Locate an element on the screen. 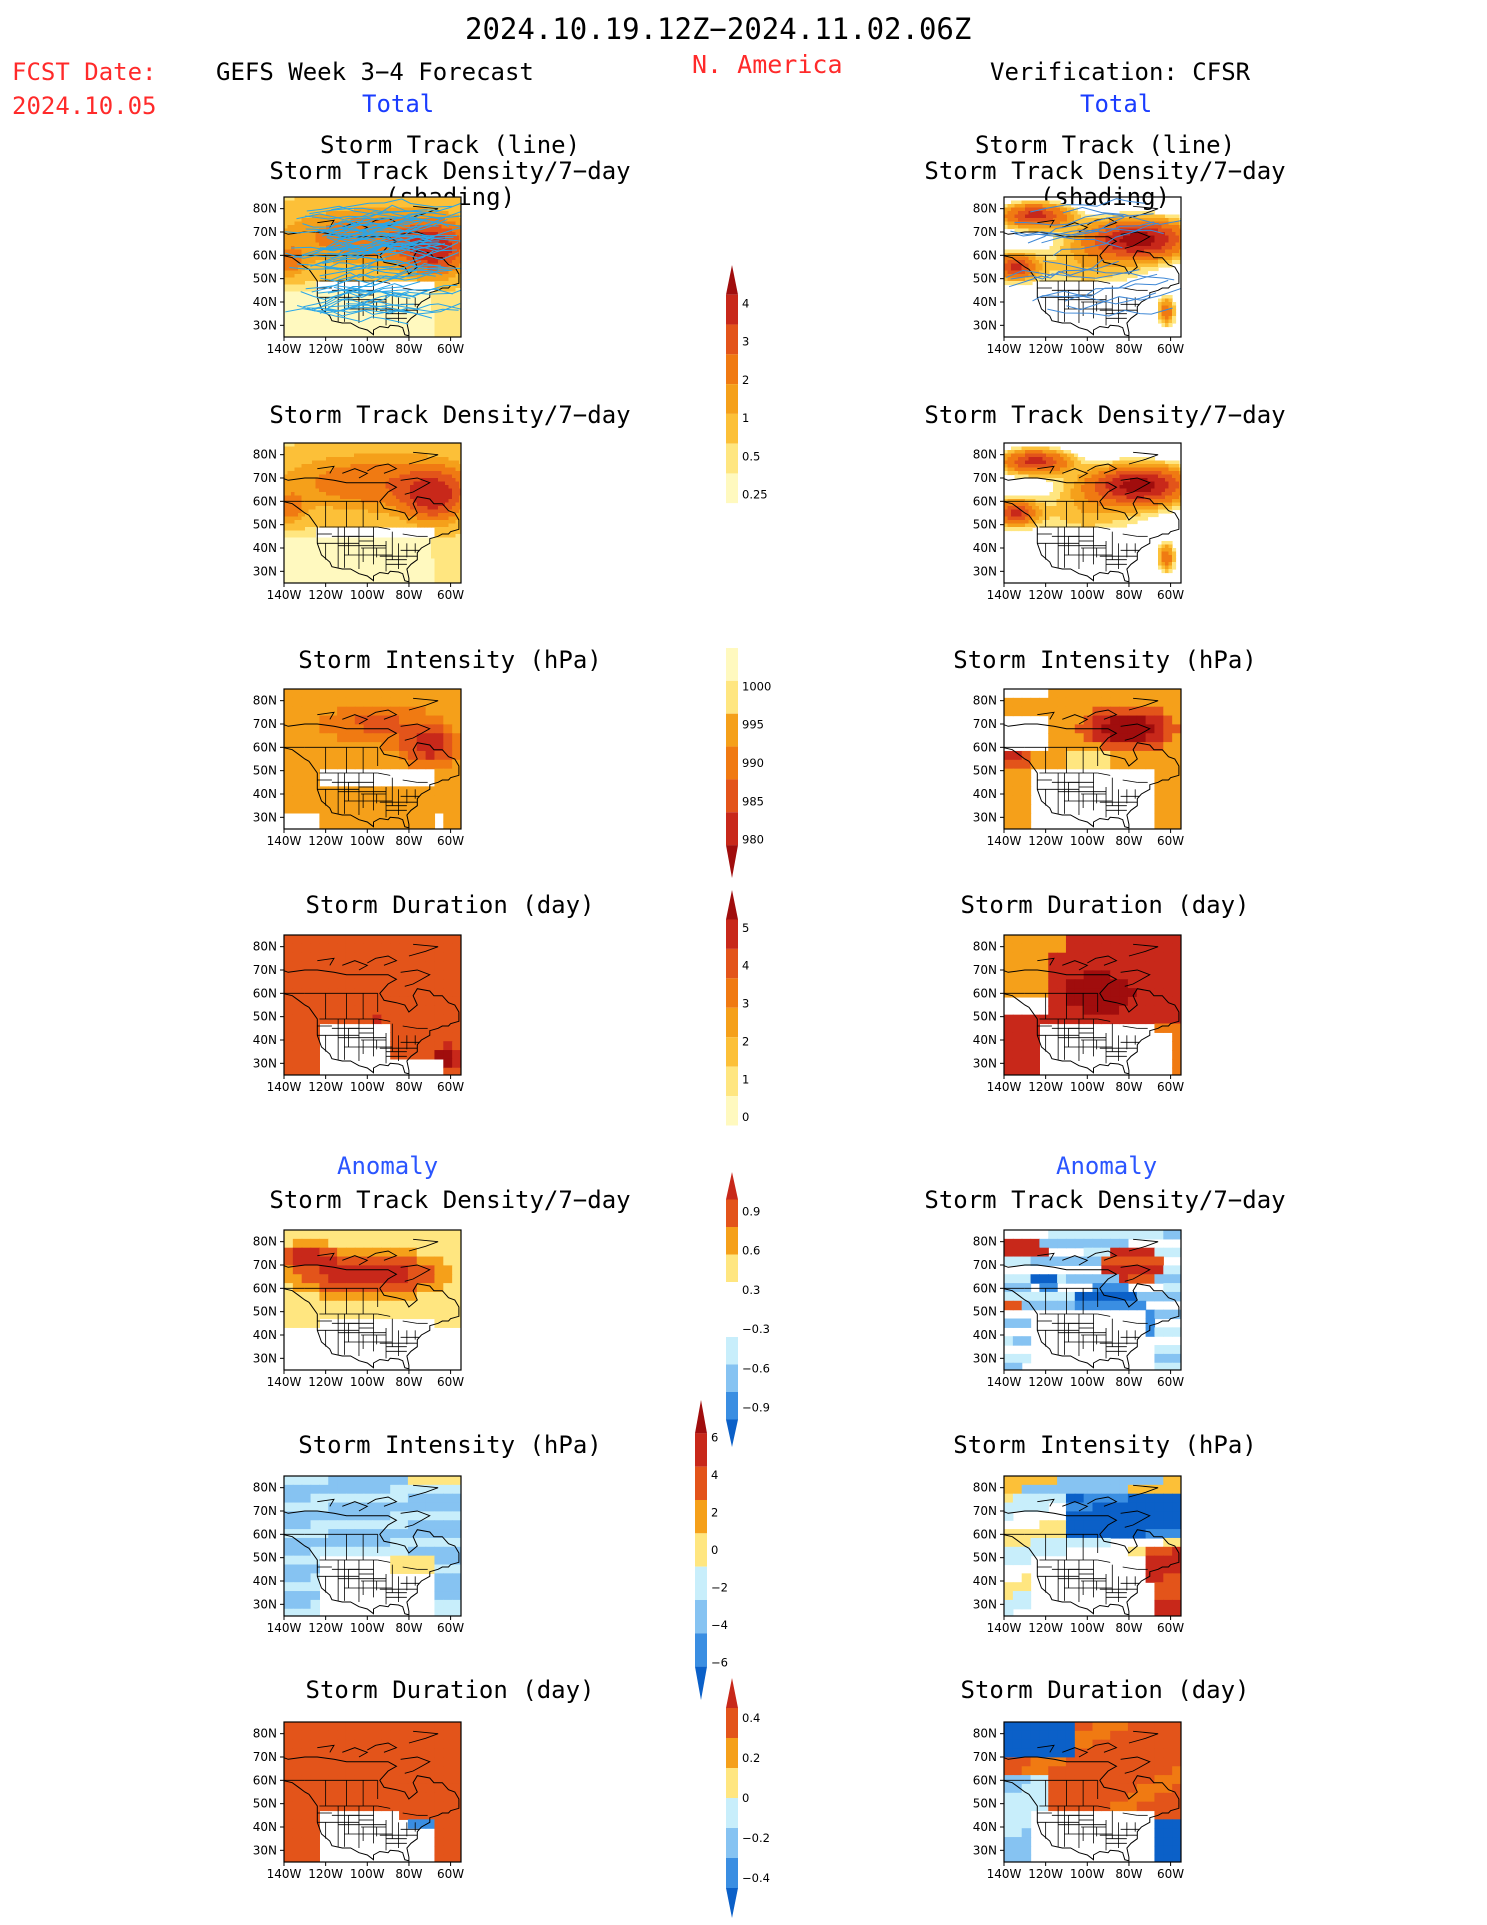 The height and width of the screenshot is (1925, 1487). colorbar-label: 980 is located at coordinates (753, 840).